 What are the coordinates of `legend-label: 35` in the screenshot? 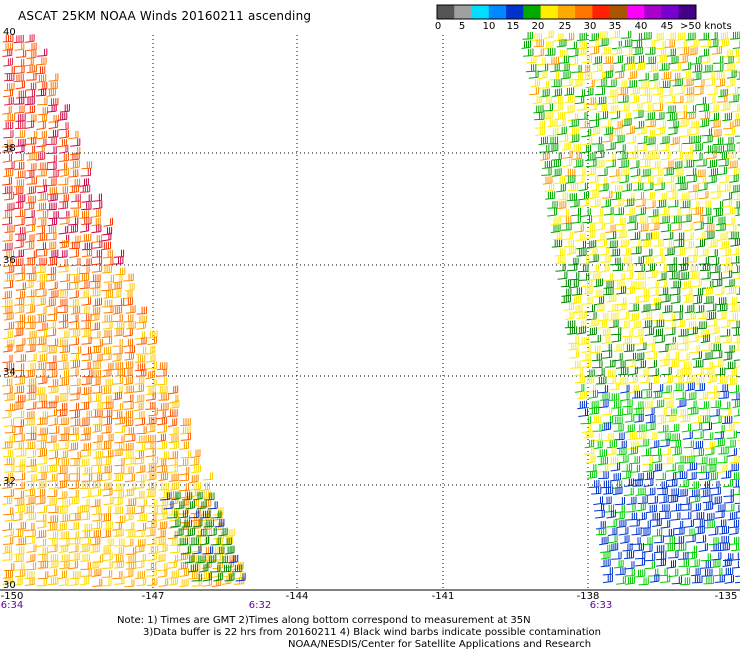 It's located at (615, 26).